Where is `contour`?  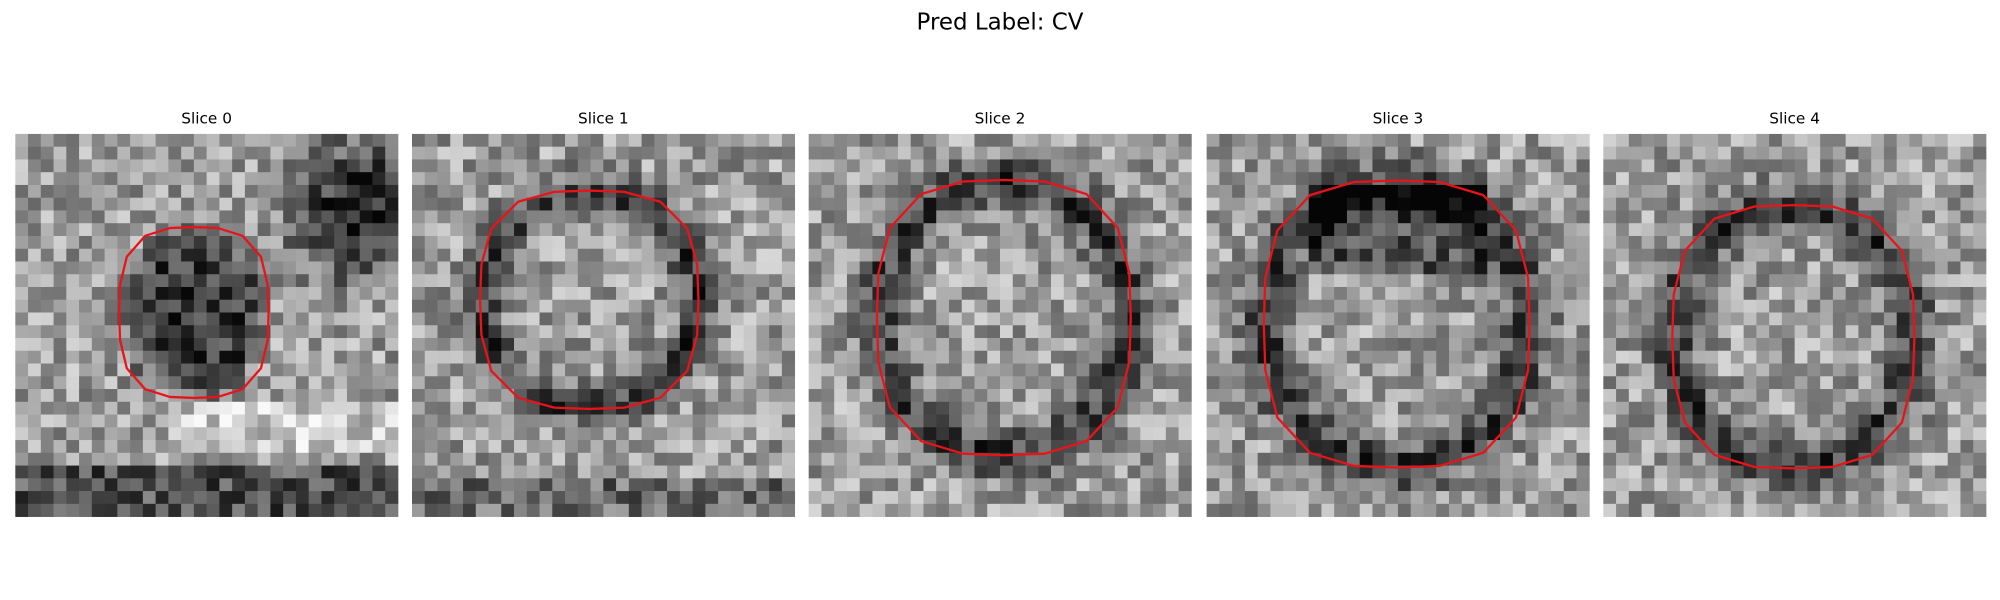
contour is located at coordinates (1003, 317).